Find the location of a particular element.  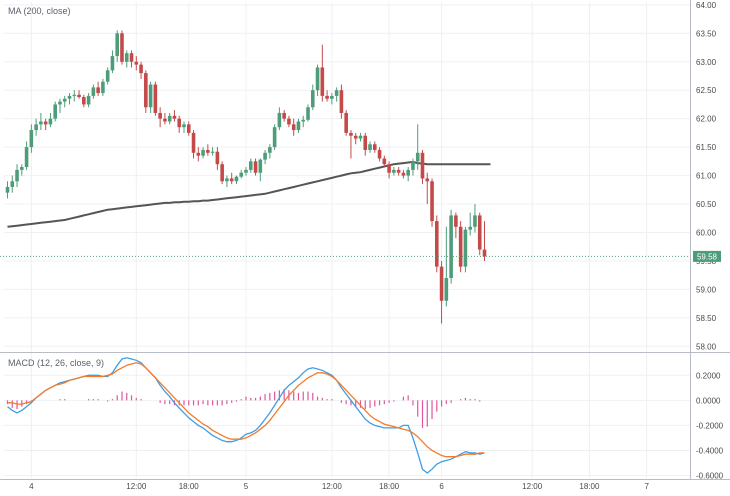

time-tick-label: 7 is located at coordinates (646, 486).